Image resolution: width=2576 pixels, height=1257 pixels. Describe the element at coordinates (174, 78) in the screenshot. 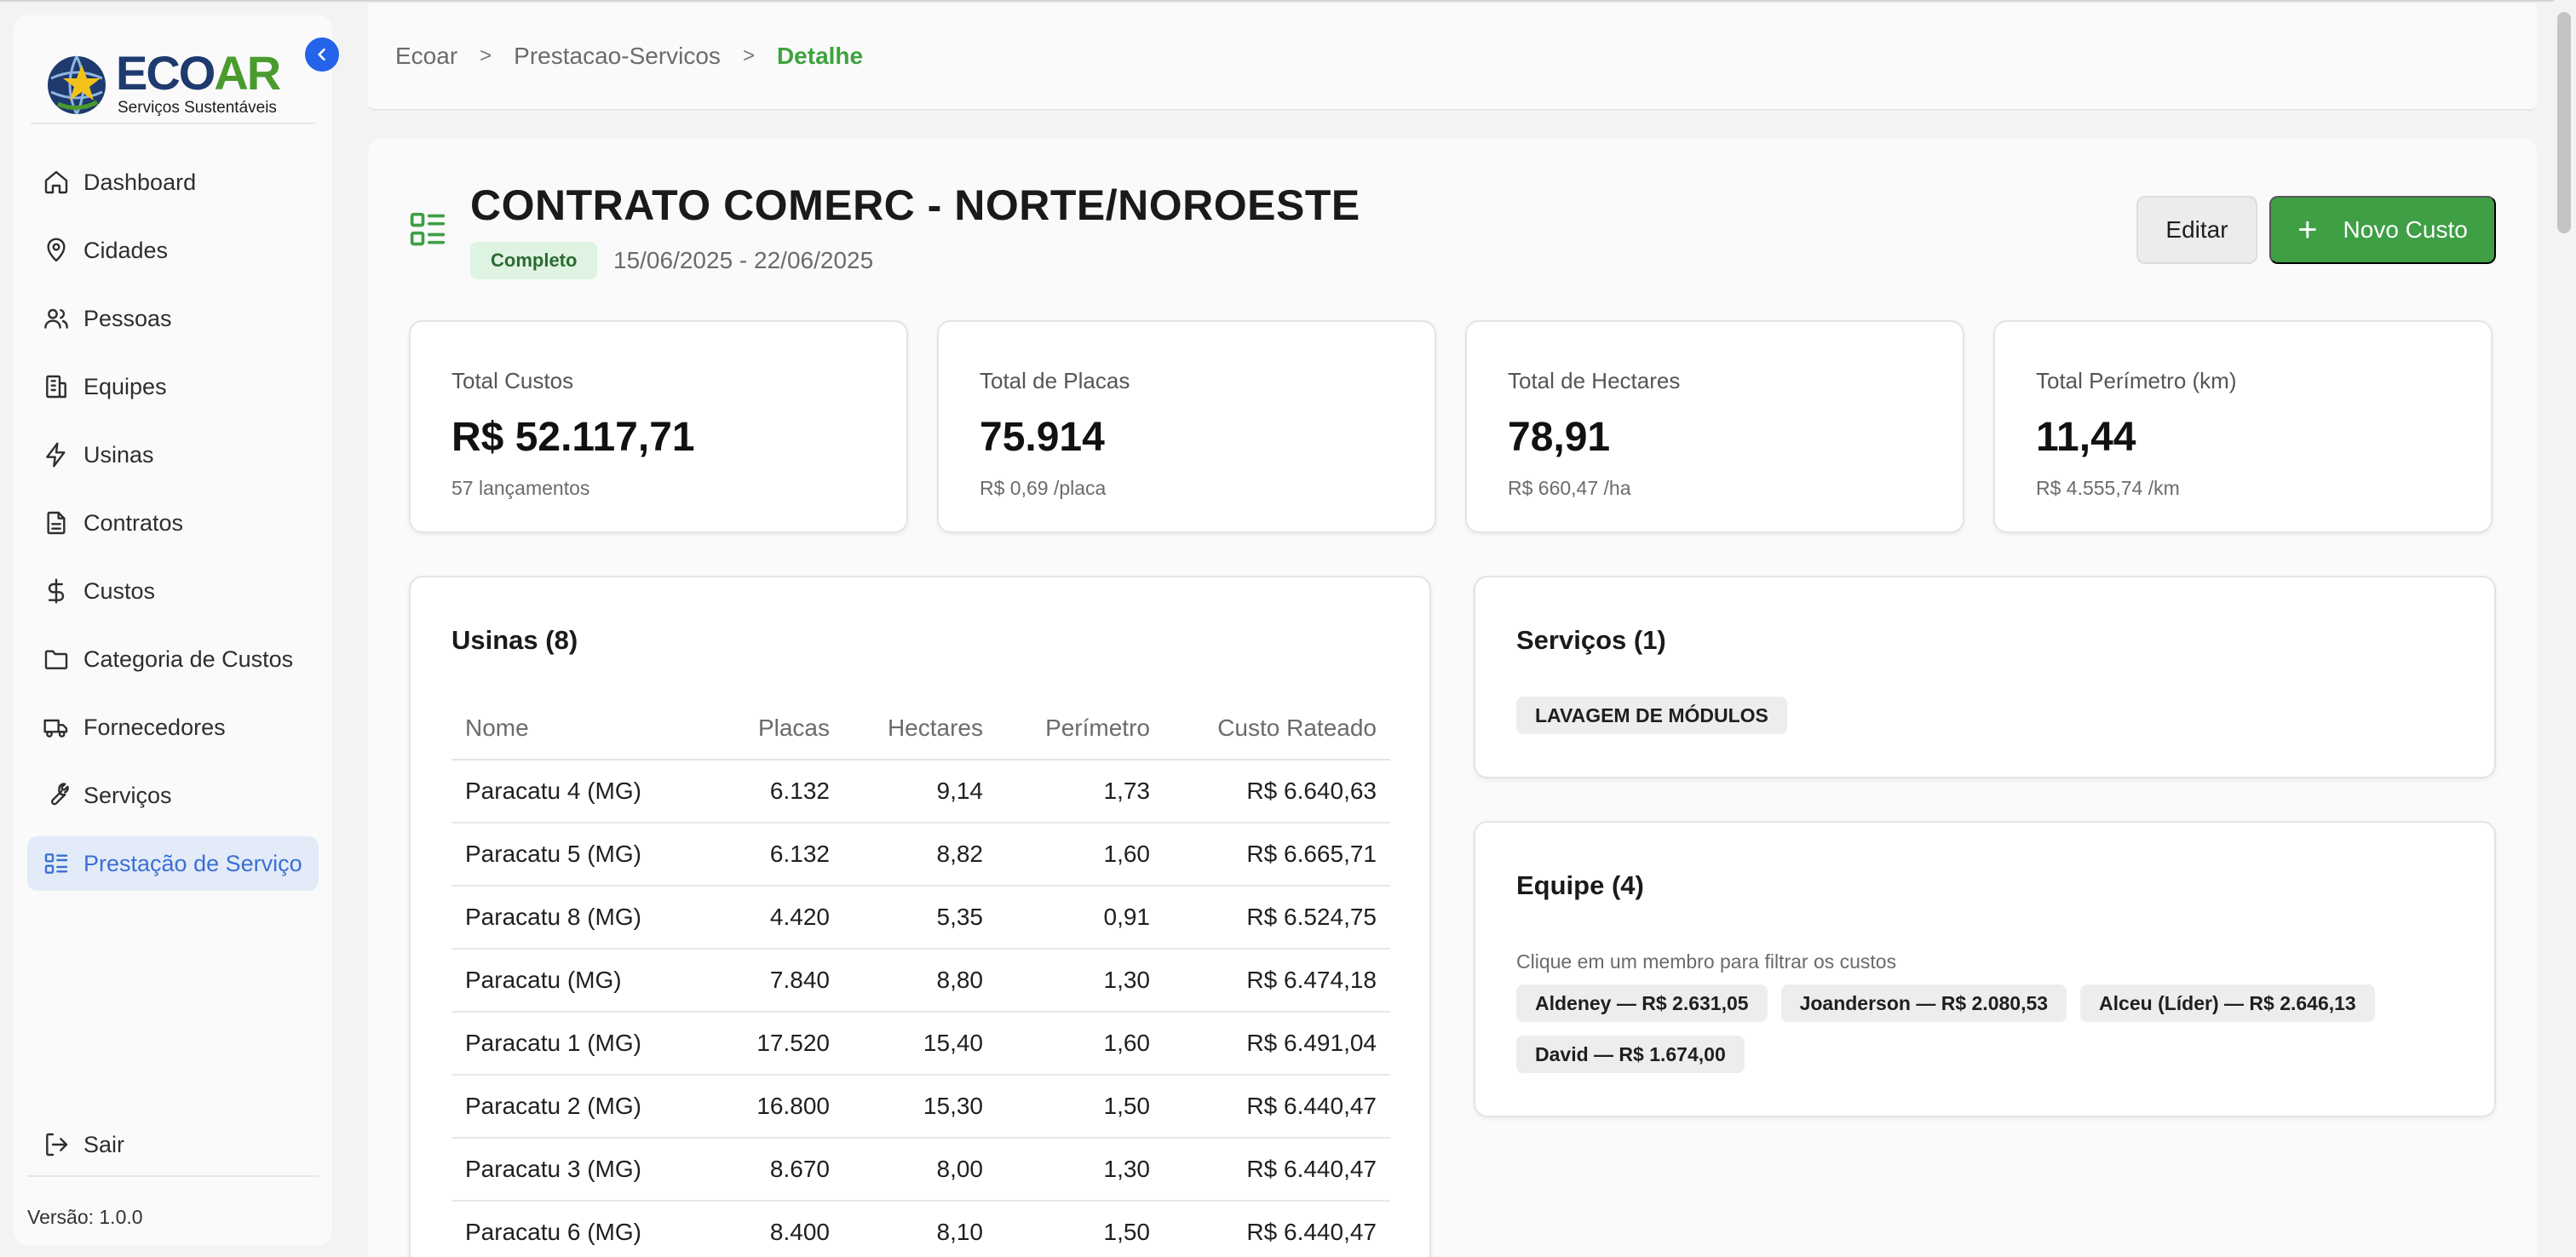

I see `ecoar-logo: ECOAR Serviços Sustentáveis` at that location.